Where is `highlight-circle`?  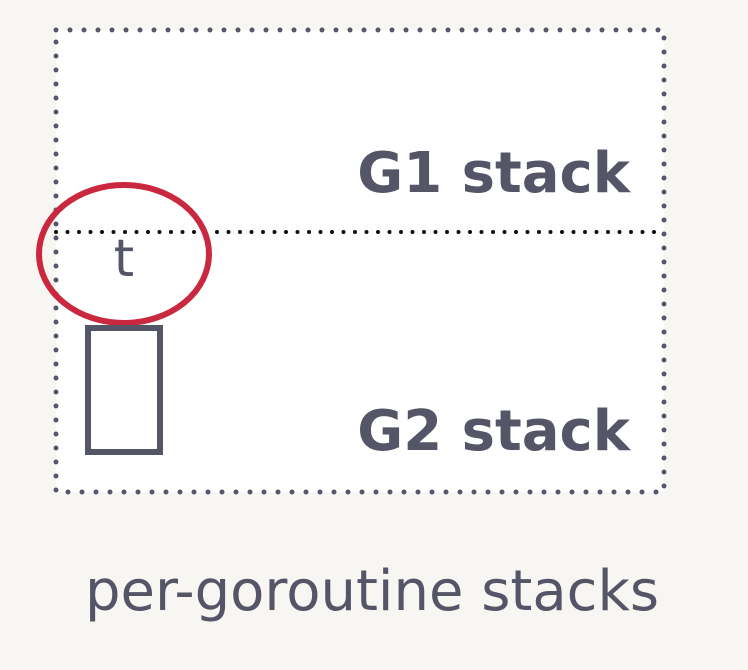 highlight-circle is located at coordinates (124, 254).